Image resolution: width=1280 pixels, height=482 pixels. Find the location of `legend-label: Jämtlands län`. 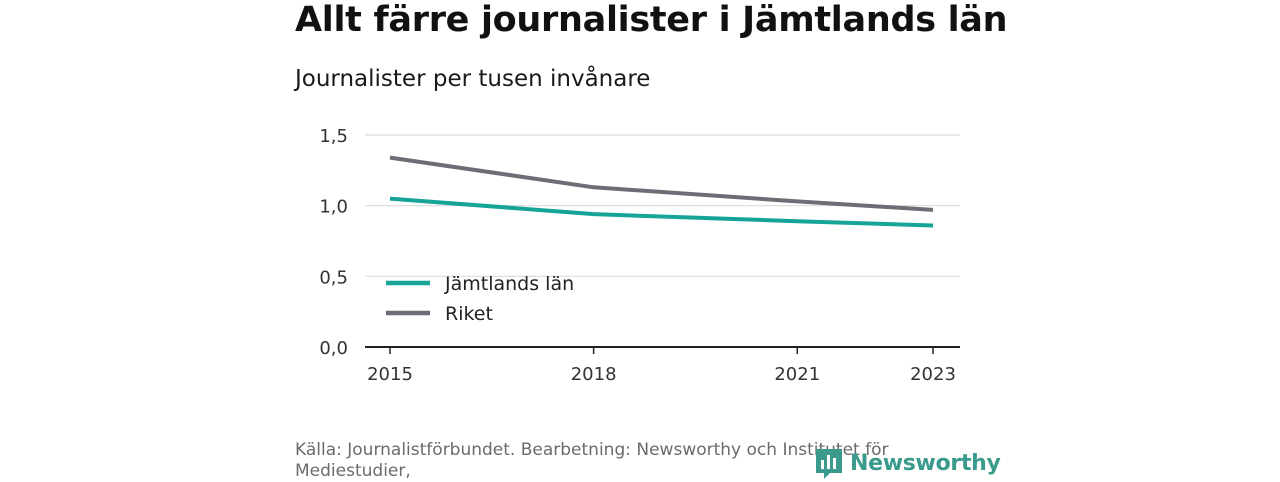

legend-label: Jämtlands län is located at coordinates (509, 284).